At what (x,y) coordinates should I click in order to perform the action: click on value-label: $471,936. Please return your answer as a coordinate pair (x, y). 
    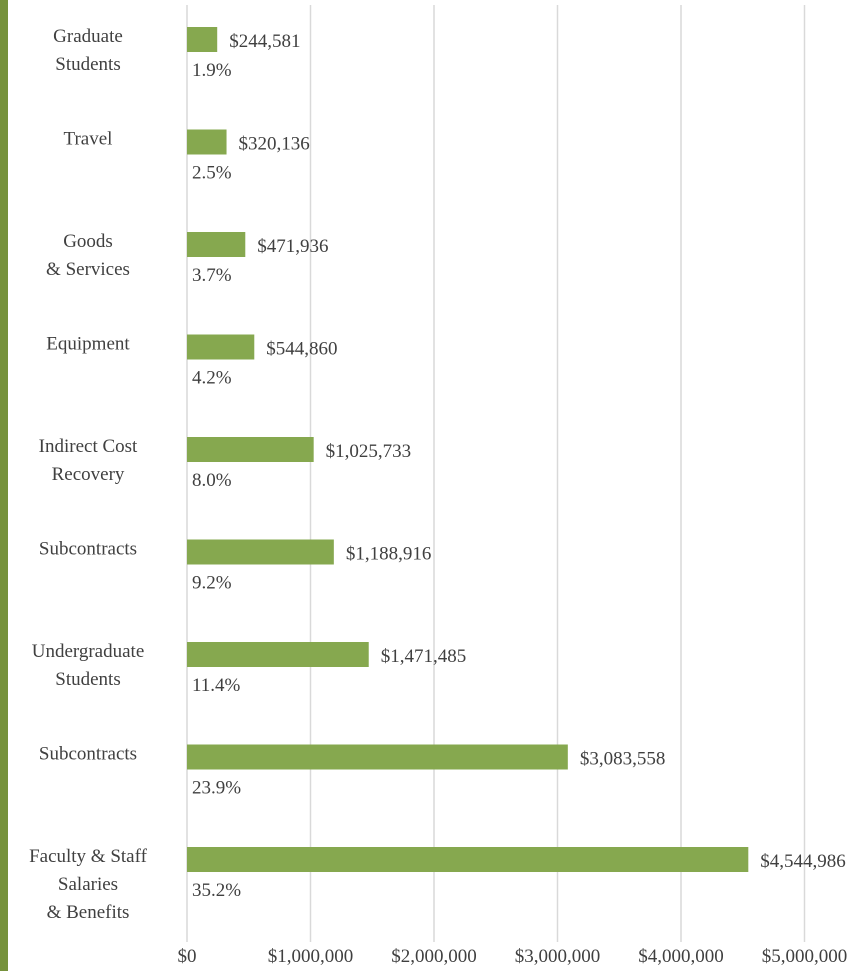
    Looking at the image, I should click on (292, 246).